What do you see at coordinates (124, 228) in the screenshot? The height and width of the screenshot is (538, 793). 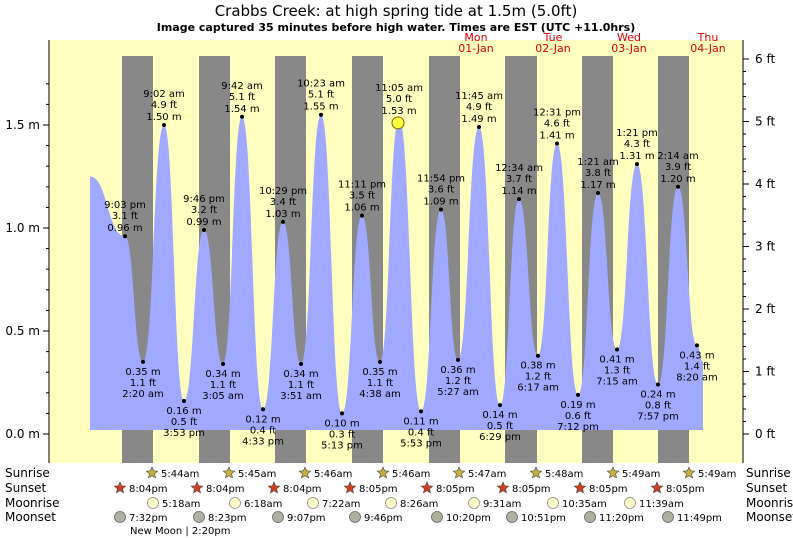 I see `tide-meters: 0.96 m` at bounding box center [124, 228].